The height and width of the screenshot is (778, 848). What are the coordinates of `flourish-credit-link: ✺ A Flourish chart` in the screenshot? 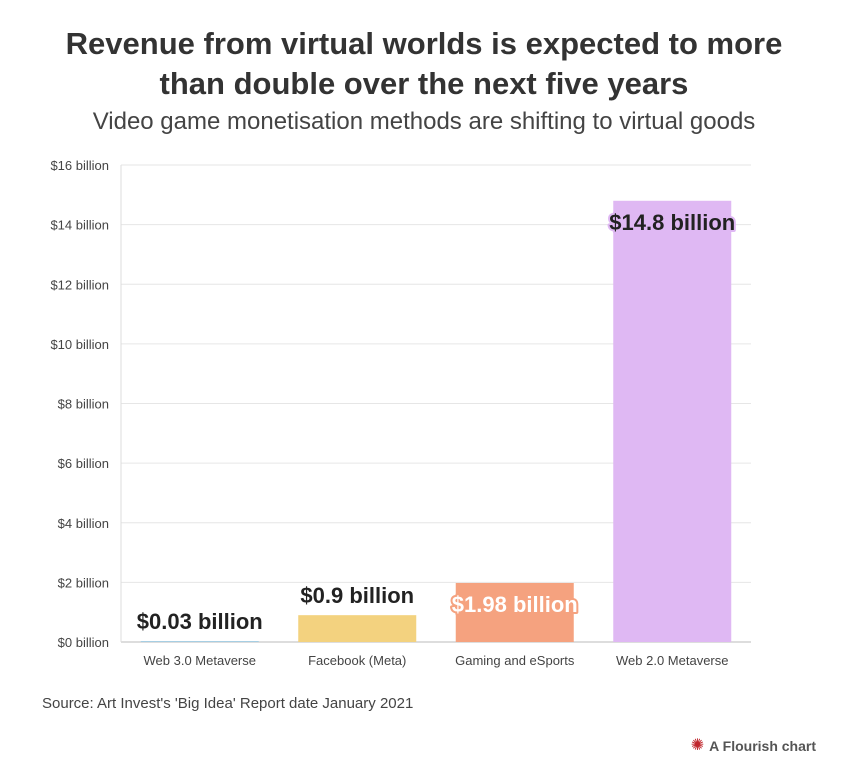 It's located at (753, 746).